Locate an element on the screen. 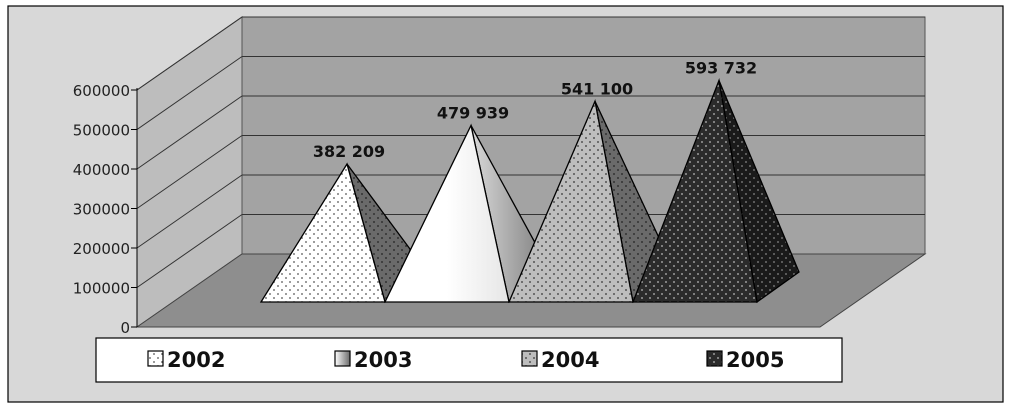  legend-swatch-2004 is located at coordinates (529, 358).